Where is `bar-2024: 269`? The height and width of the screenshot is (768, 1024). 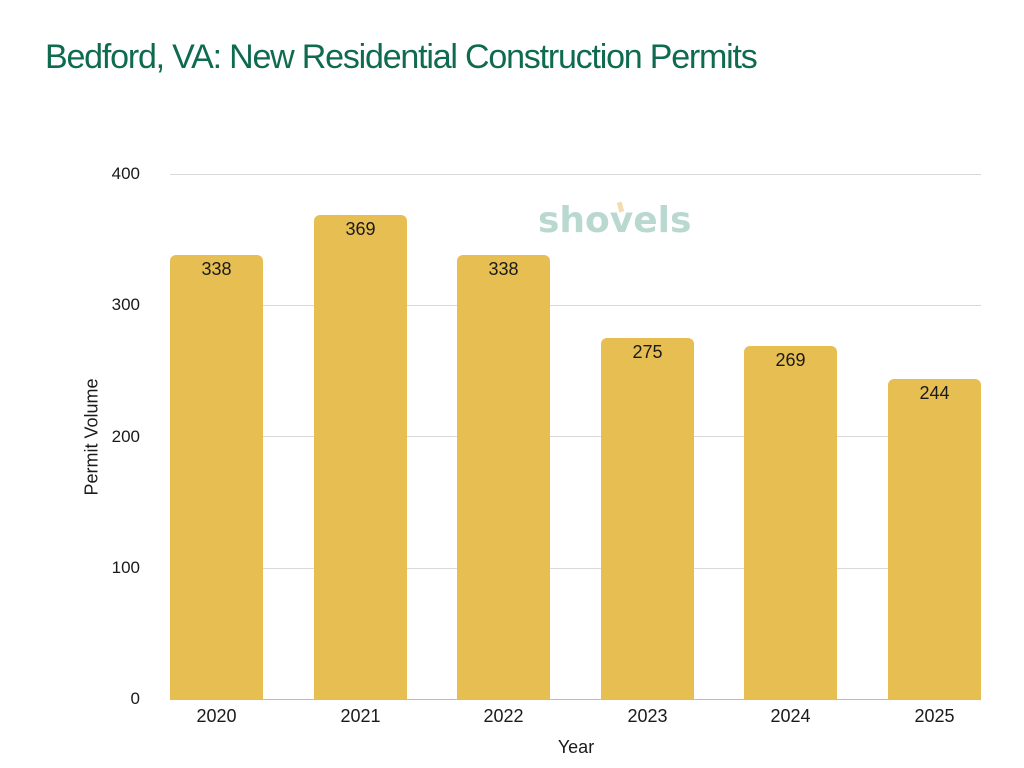 bar-2024: 269 is located at coordinates (790, 522).